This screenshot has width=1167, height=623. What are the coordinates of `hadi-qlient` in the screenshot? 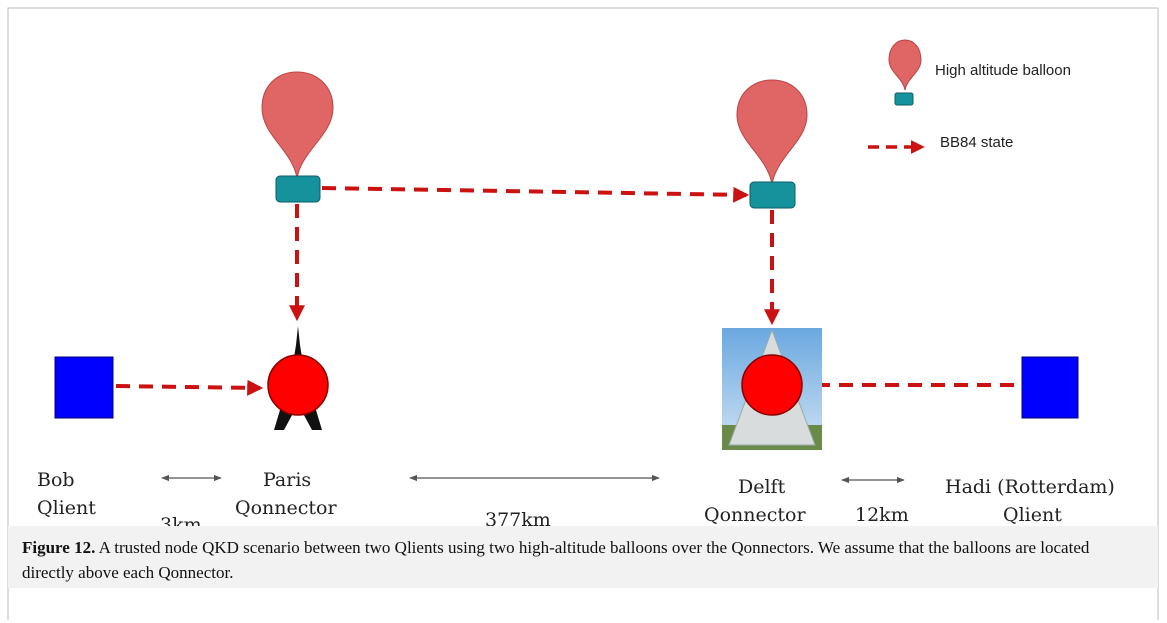 It's located at (1050, 387).